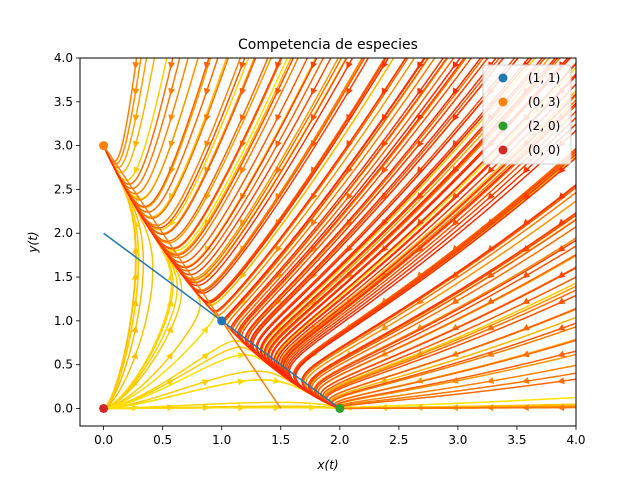  I want to click on x-tick-label: 1.0, so click(221, 440).